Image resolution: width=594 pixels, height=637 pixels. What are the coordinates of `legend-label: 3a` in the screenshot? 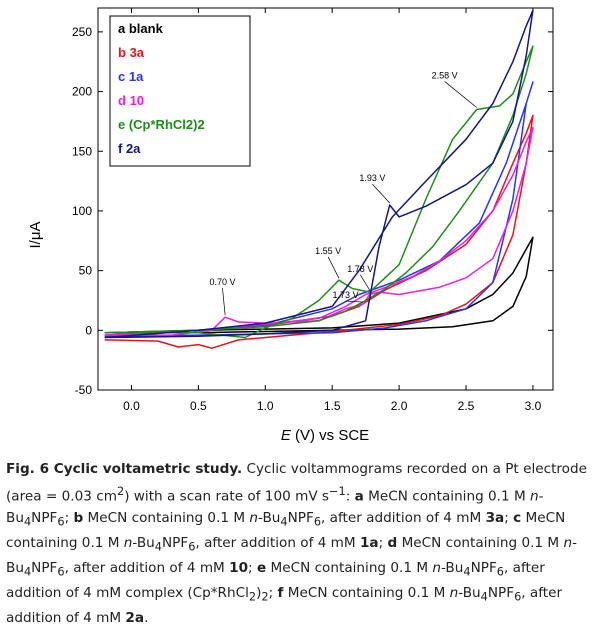 It's located at (137, 52).